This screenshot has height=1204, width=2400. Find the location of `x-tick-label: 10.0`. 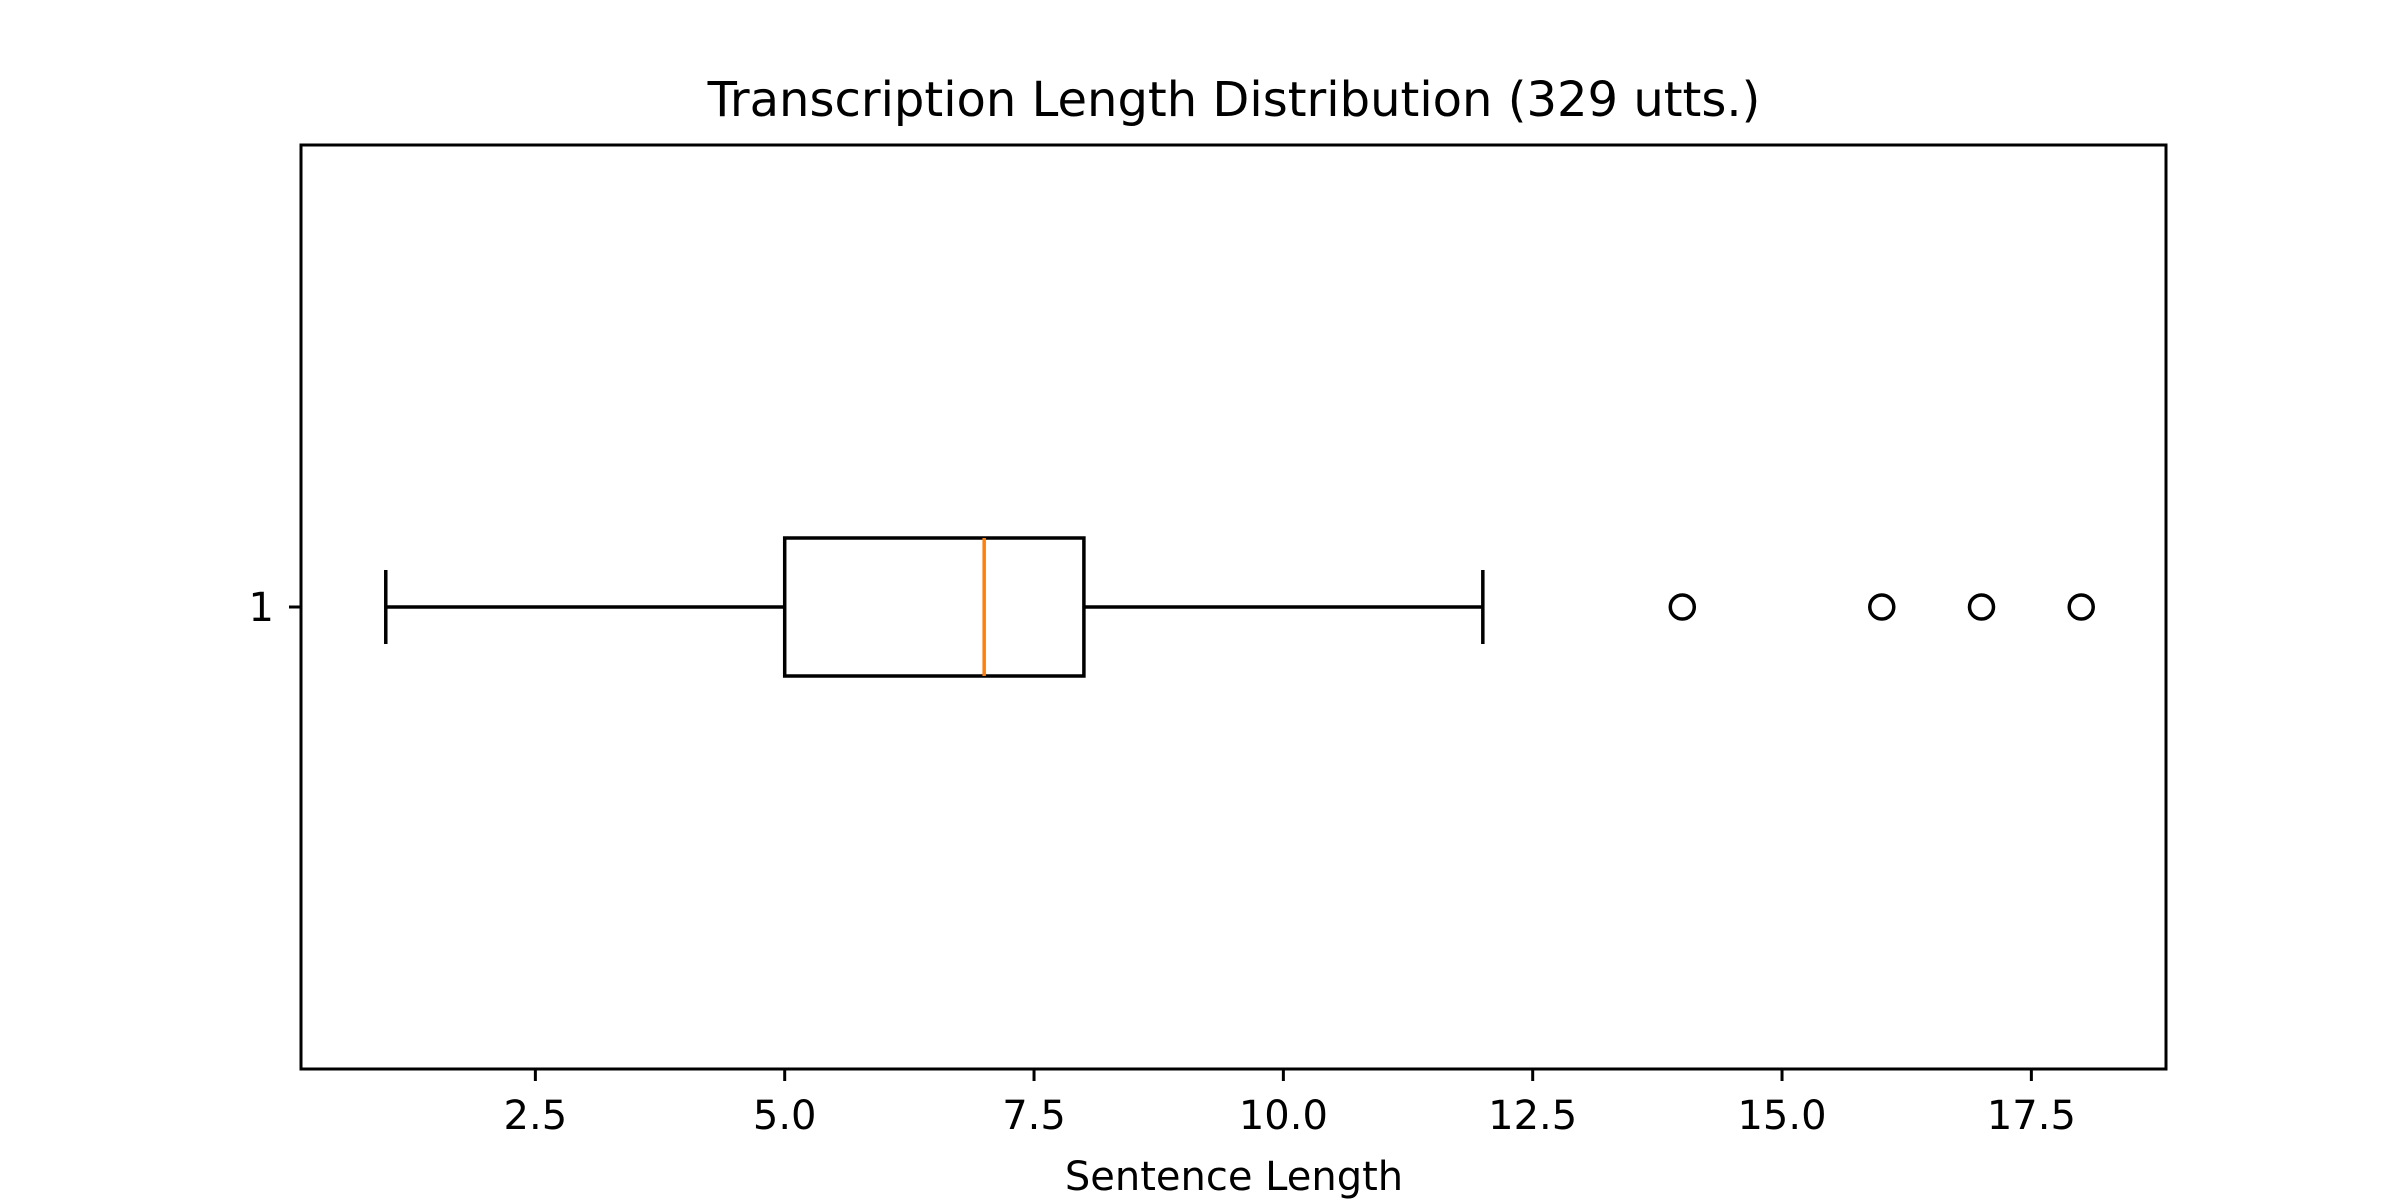

x-tick-label: 10.0 is located at coordinates (1283, 1116).